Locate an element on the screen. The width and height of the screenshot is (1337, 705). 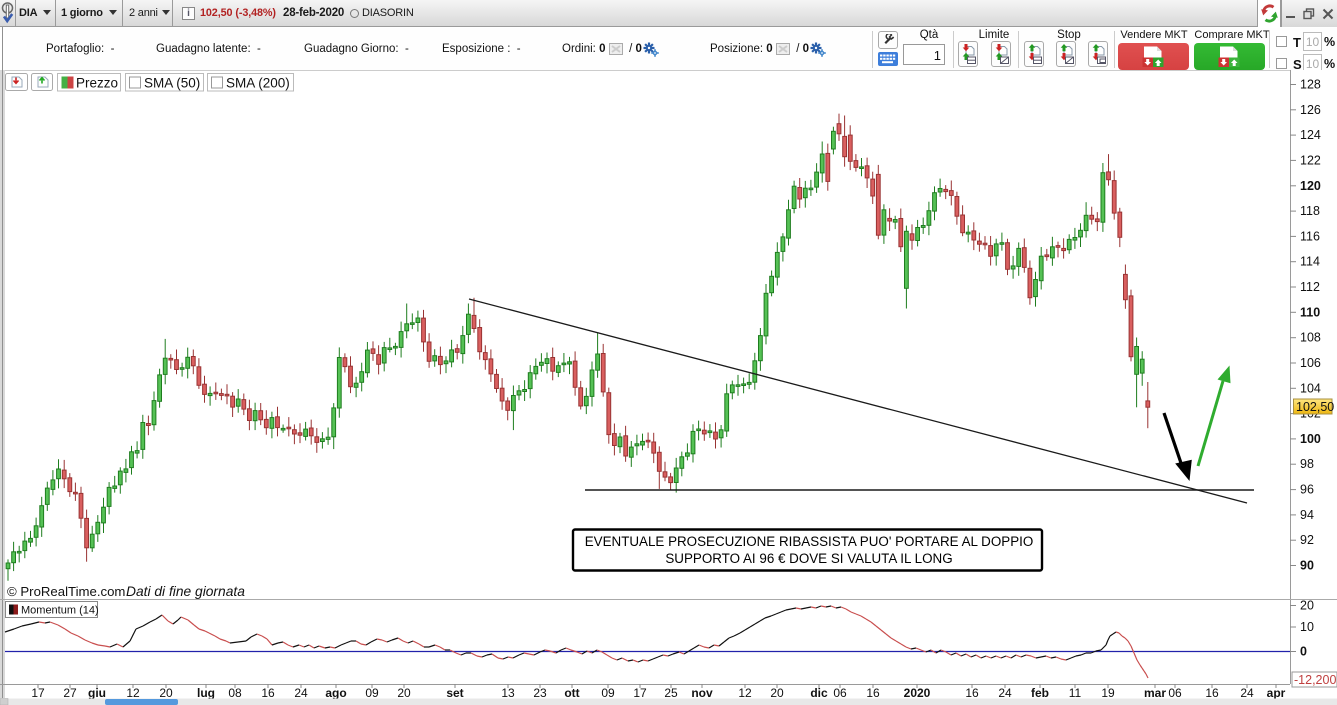
svg-text: 19 is located at coordinates (1108, 693).